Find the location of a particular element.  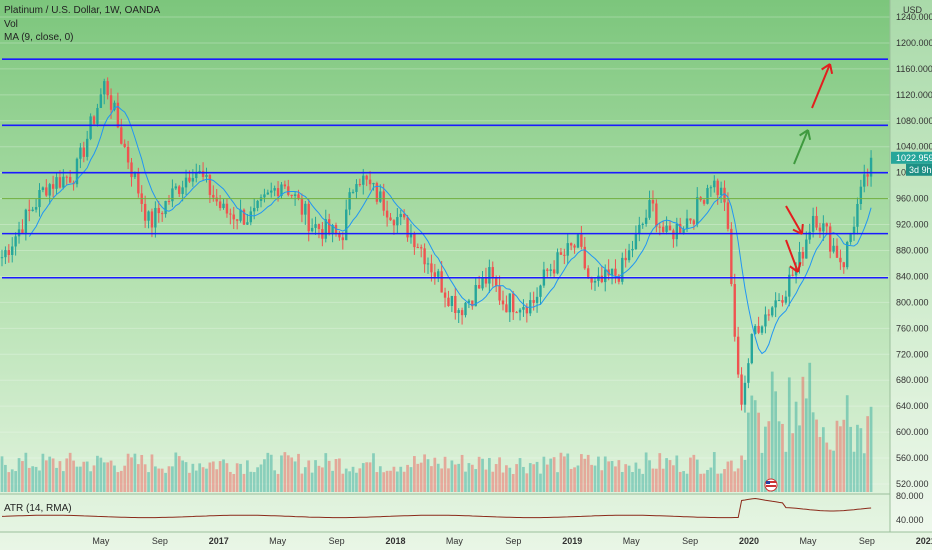

time-tick-label: May is located at coordinates (101, 541).